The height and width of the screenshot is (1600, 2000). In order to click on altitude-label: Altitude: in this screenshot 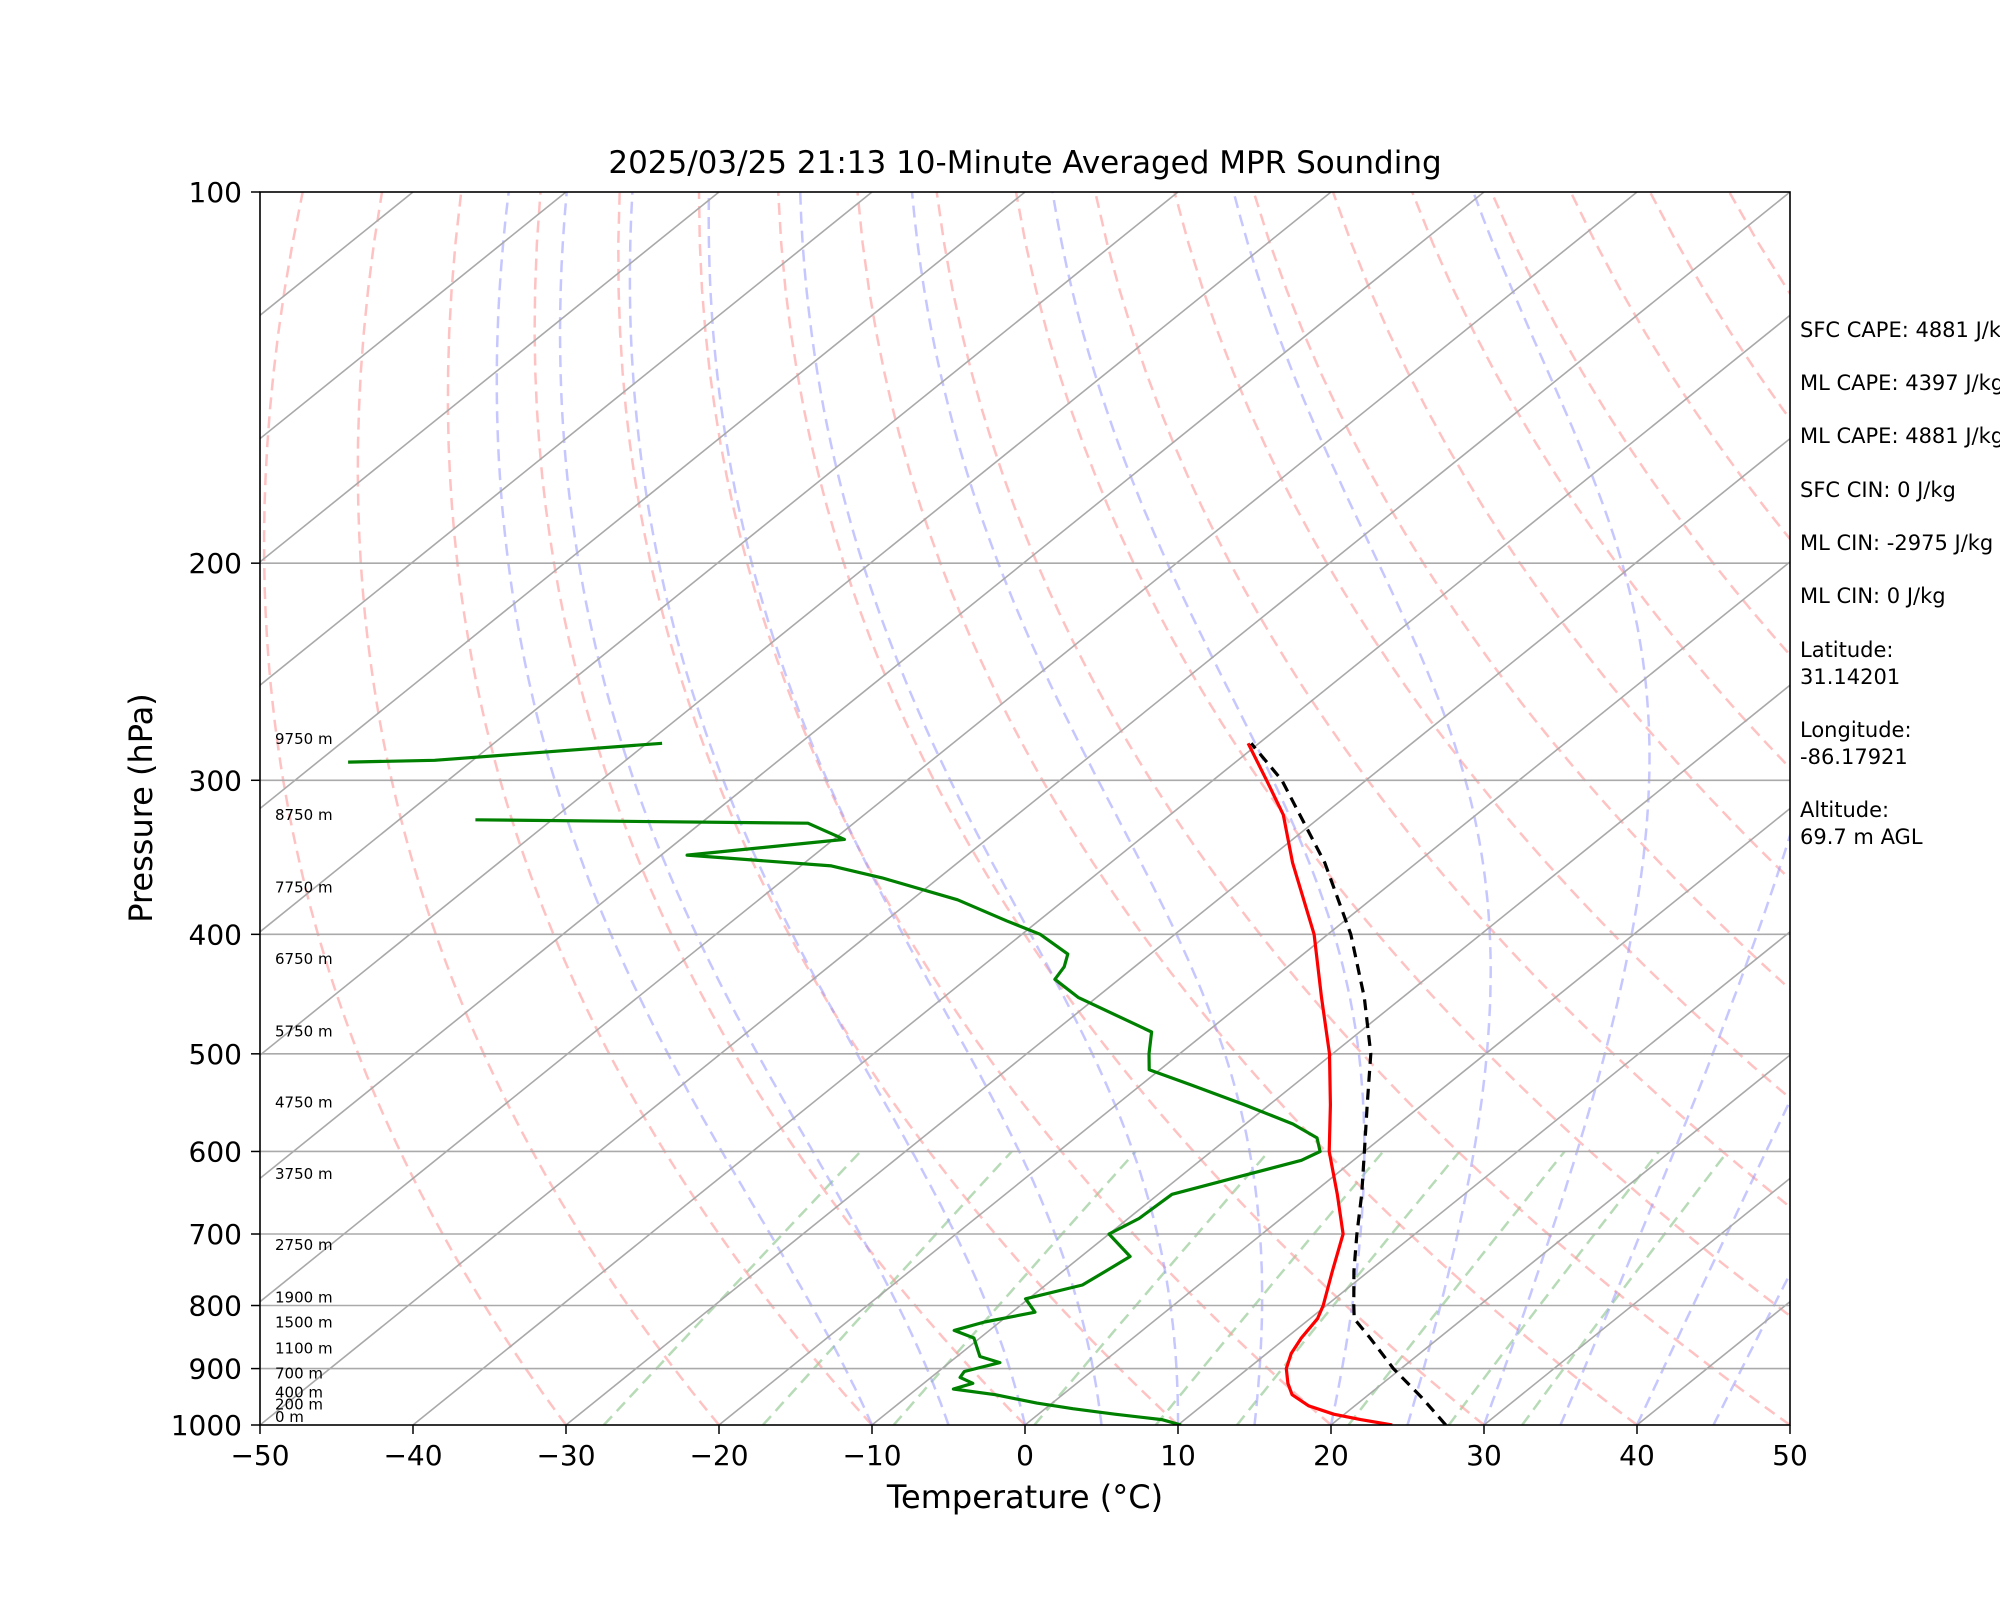, I will do `click(1844, 810)`.